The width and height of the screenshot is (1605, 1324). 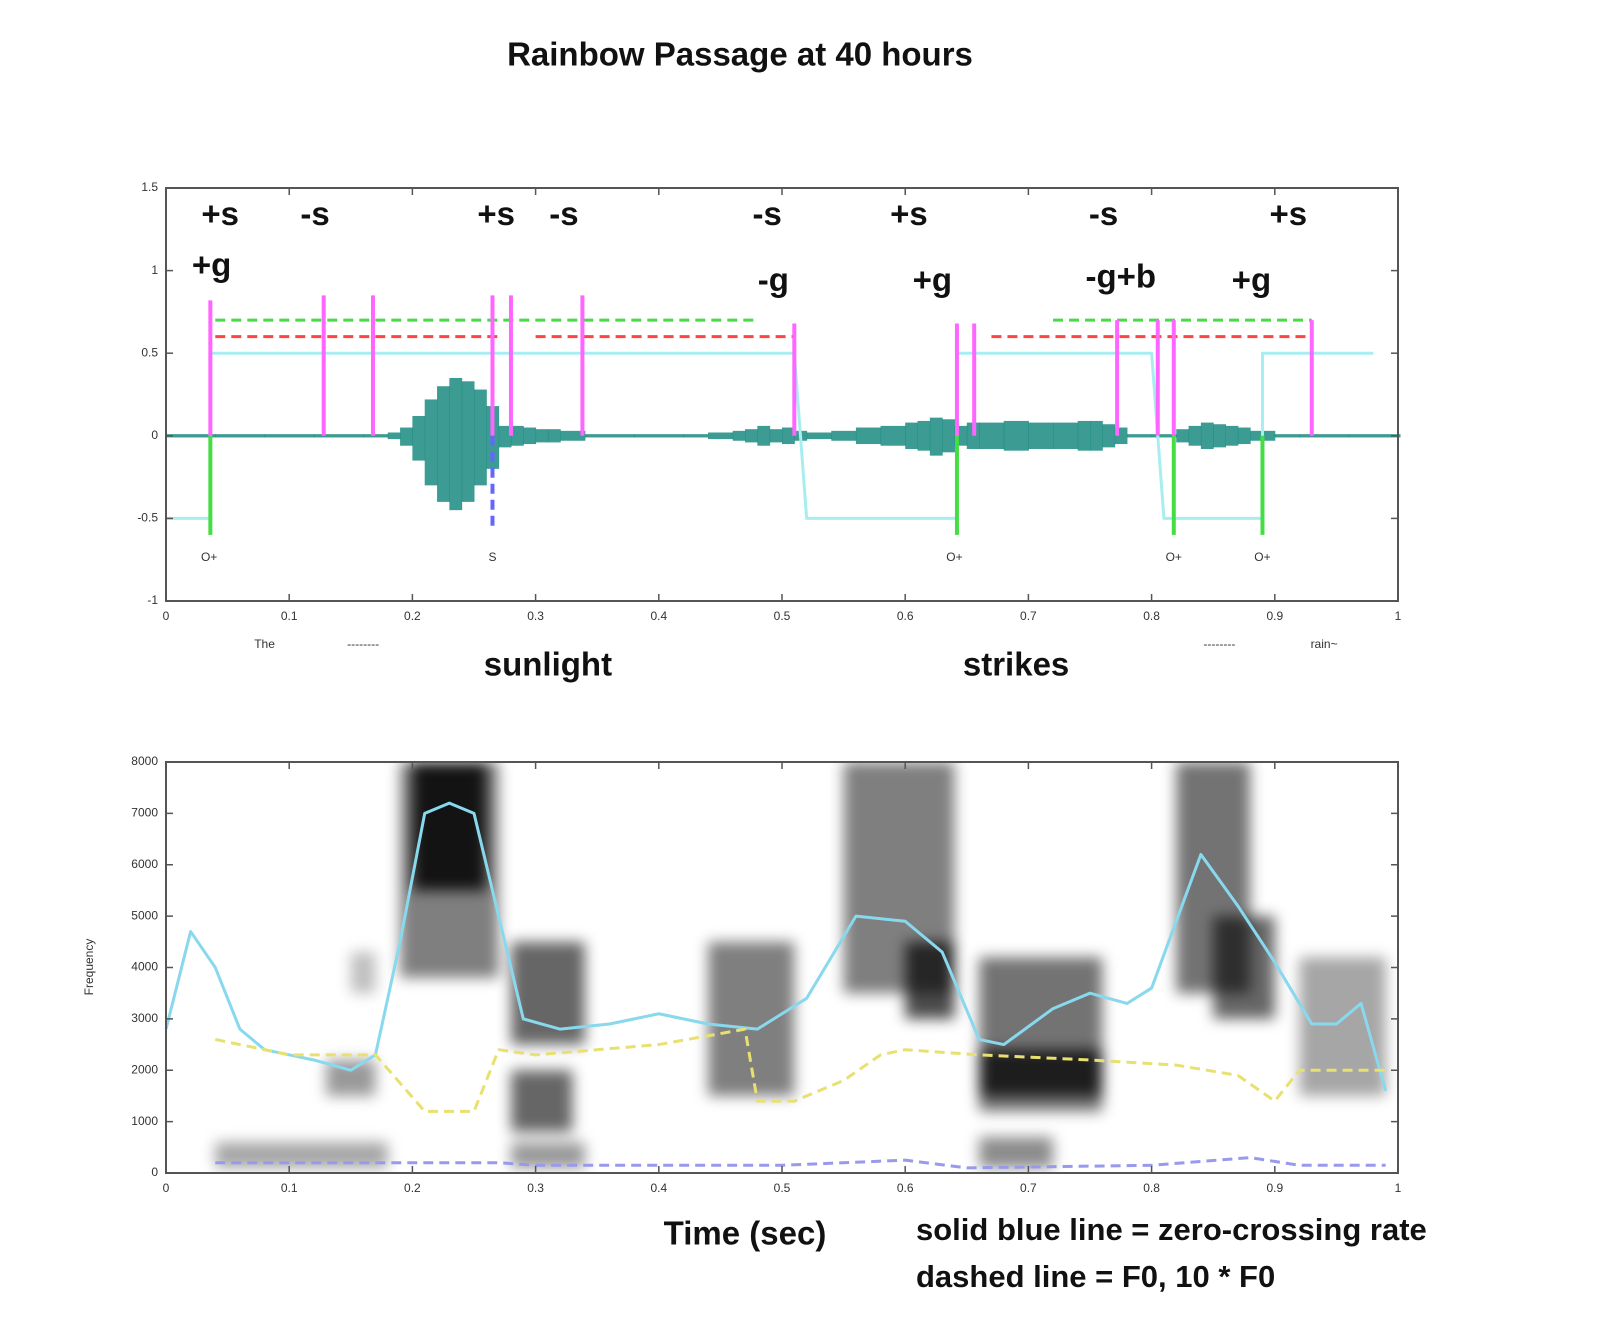 I want to click on x-tick-label: 0.9, so click(x=1274, y=1188).